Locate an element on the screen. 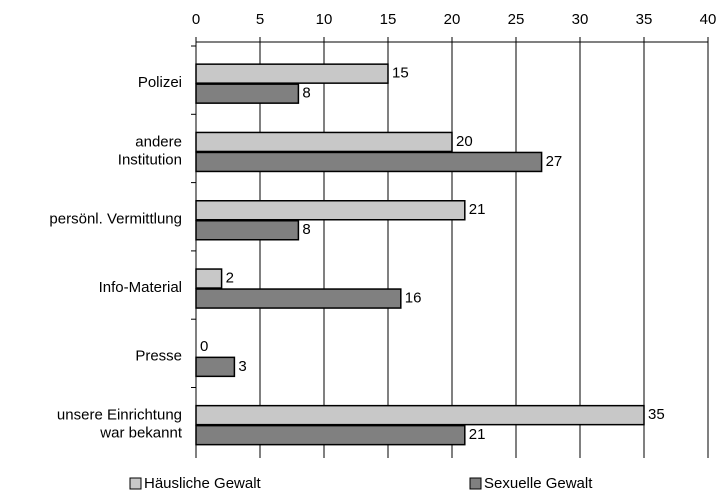 The image size is (725, 493). x-tick-label: 40 is located at coordinates (708, 19).